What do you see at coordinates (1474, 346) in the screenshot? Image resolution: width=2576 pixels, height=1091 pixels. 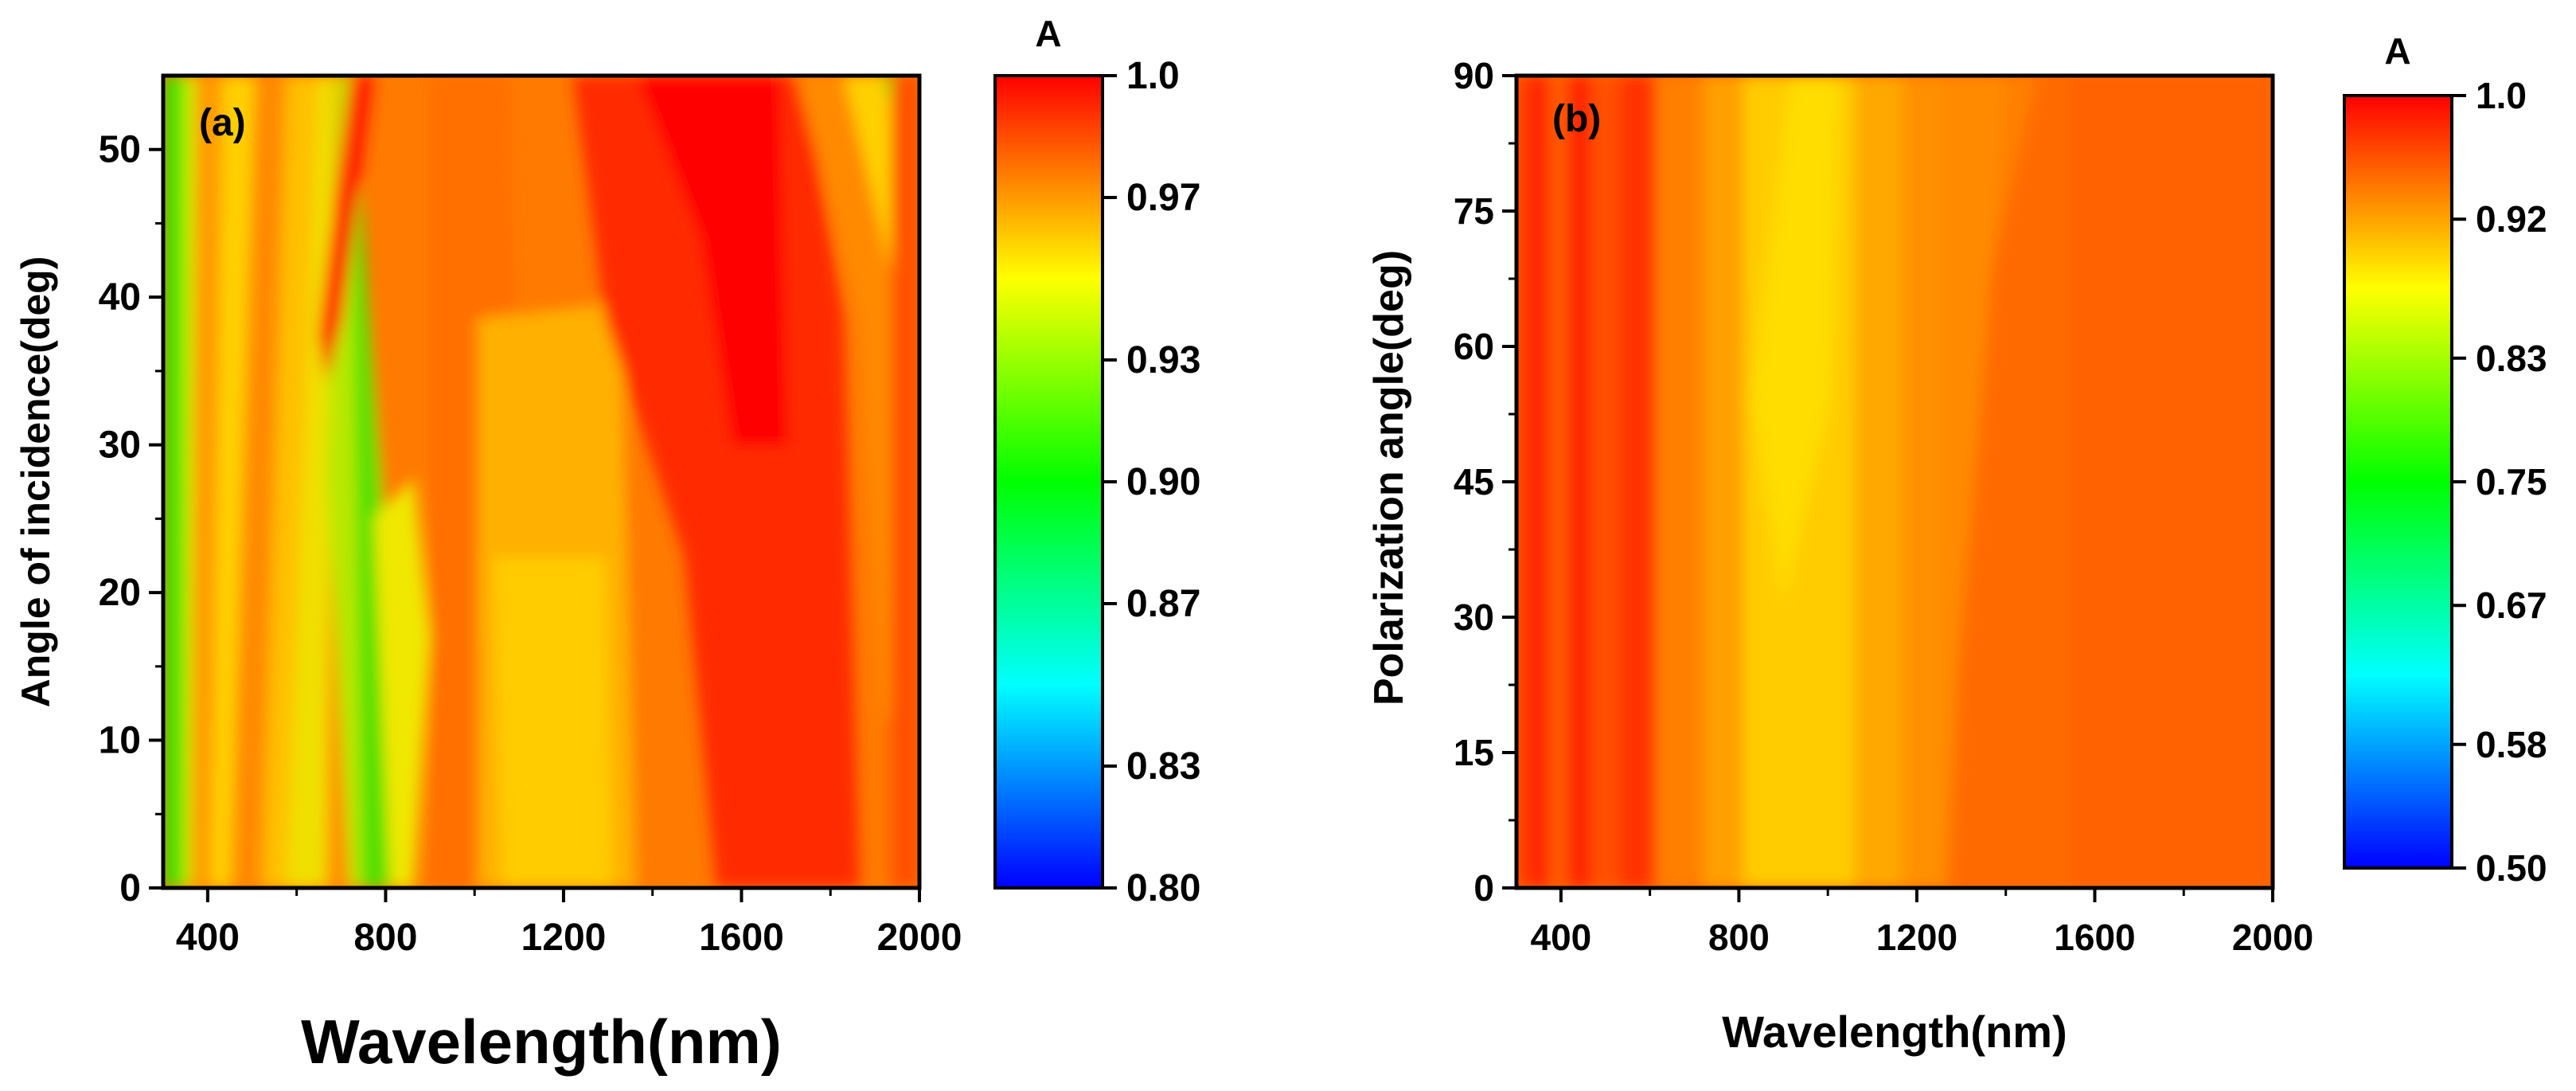 I see `y-tick-label-b: 60` at bounding box center [1474, 346].